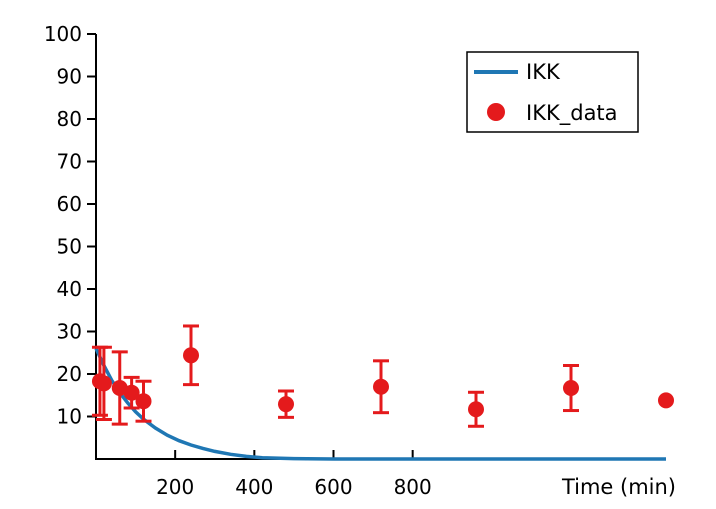 The height and width of the screenshot is (509, 716). Describe the element at coordinates (69, 204) in the screenshot. I see `y-tick-label: 60` at that location.